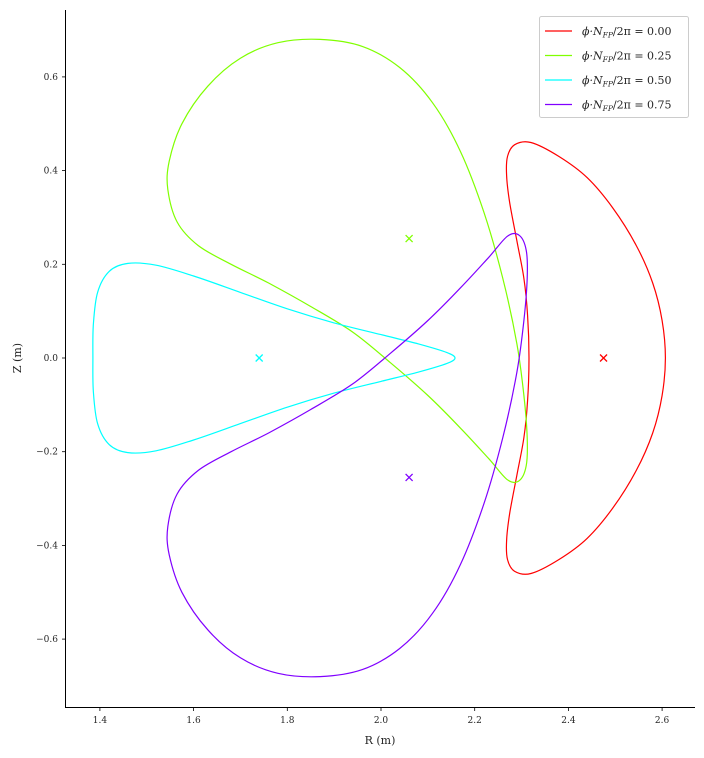 The height and width of the screenshot is (758, 704). Describe the element at coordinates (662, 721) in the screenshot. I see `x-tick-label: 2.6` at that location.